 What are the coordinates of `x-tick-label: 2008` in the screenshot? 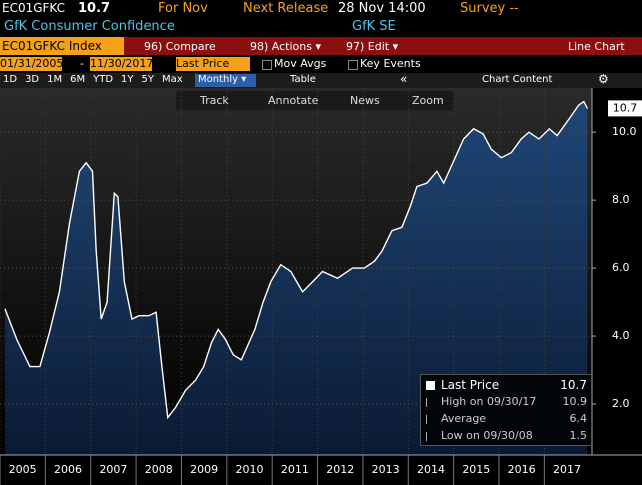 It's located at (159, 469).